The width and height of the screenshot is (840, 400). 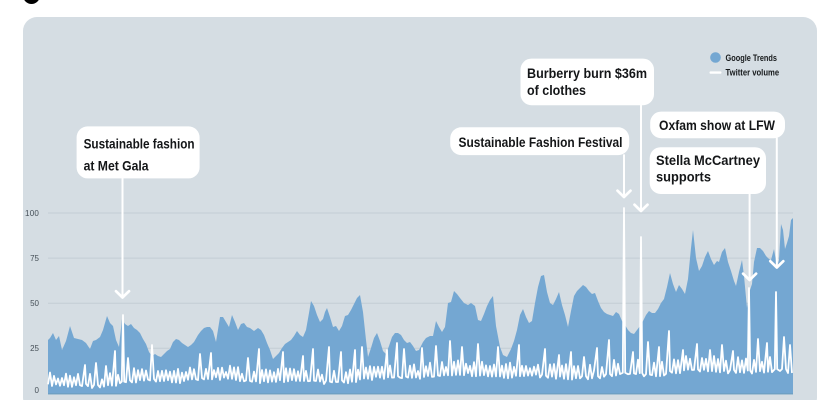 What do you see at coordinates (587, 73) in the screenshot?
I see `svg-text: Burberry burn $36m` at bounding box center [587, 73].